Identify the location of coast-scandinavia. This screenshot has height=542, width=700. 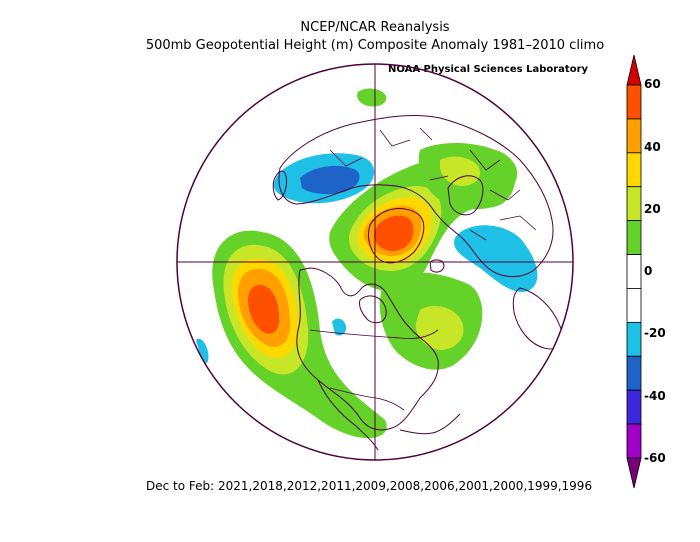
(465, 195).